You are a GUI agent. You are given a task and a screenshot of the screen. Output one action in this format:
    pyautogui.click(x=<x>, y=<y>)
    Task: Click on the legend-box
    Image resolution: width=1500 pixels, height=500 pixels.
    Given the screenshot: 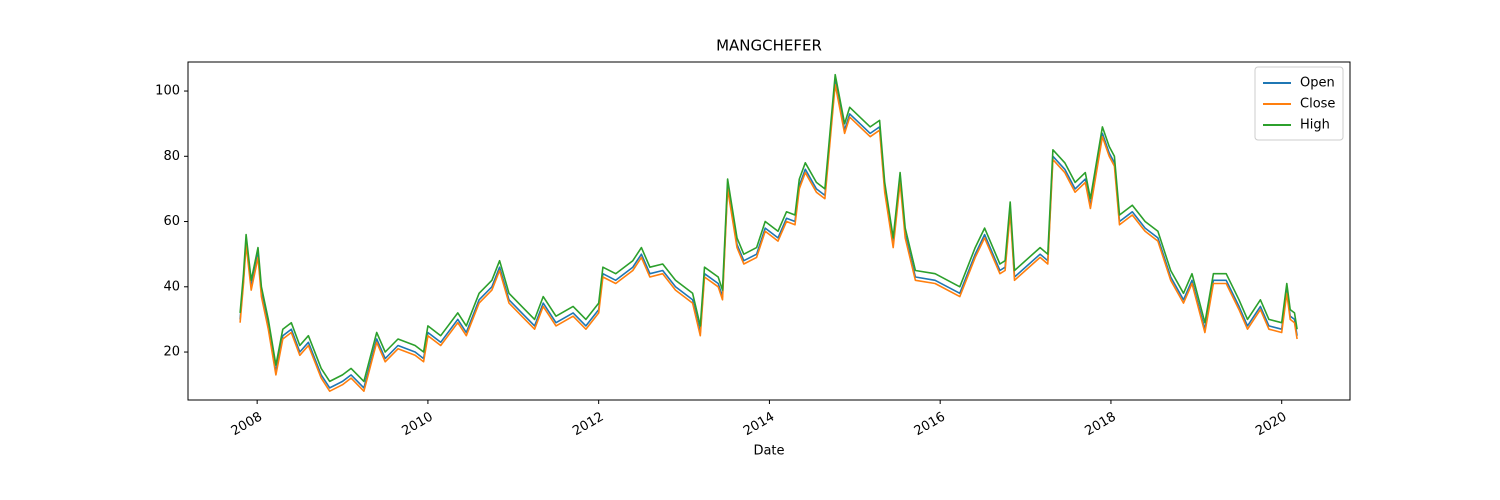 What is the action you would take?
    pyautogui.click(x=1299, y=103)
    